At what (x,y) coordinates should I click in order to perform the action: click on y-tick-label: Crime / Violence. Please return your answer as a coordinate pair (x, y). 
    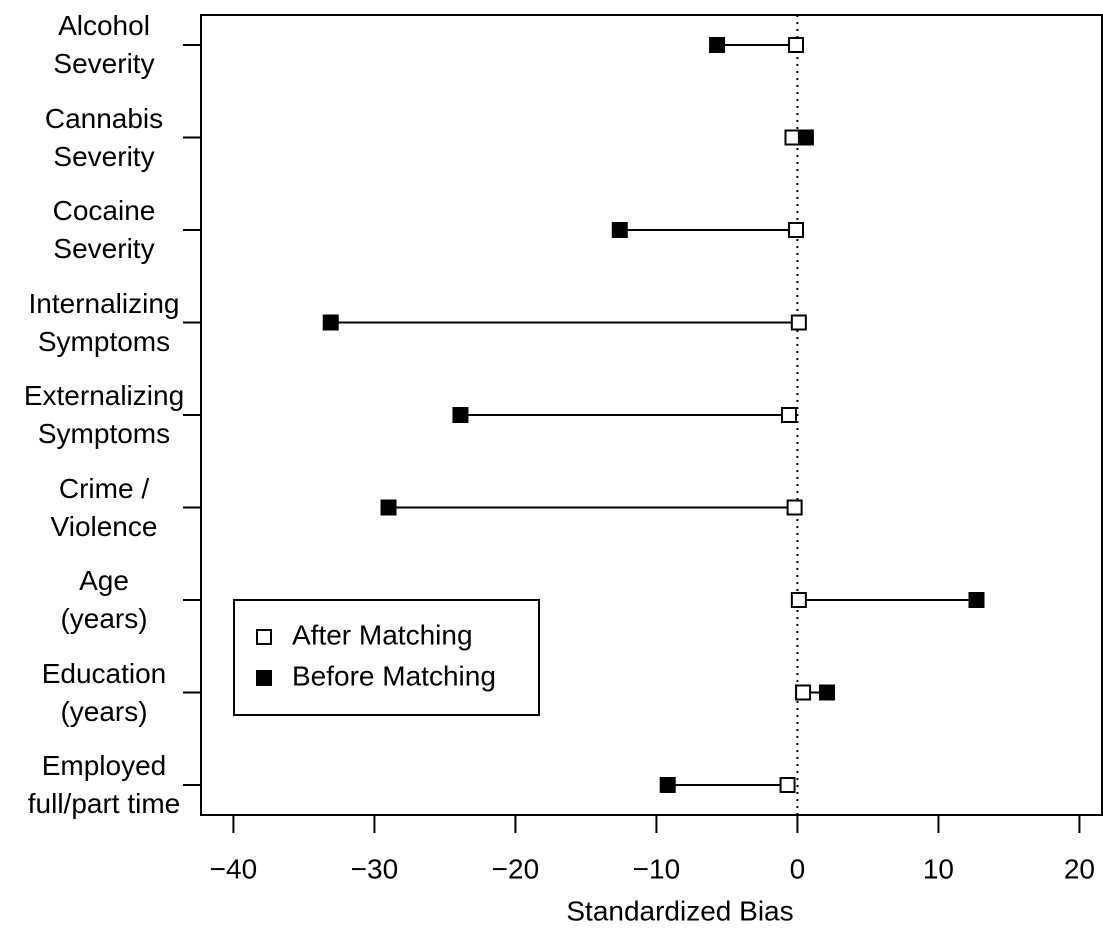
    Looking at the image, I should click on (104, 507).